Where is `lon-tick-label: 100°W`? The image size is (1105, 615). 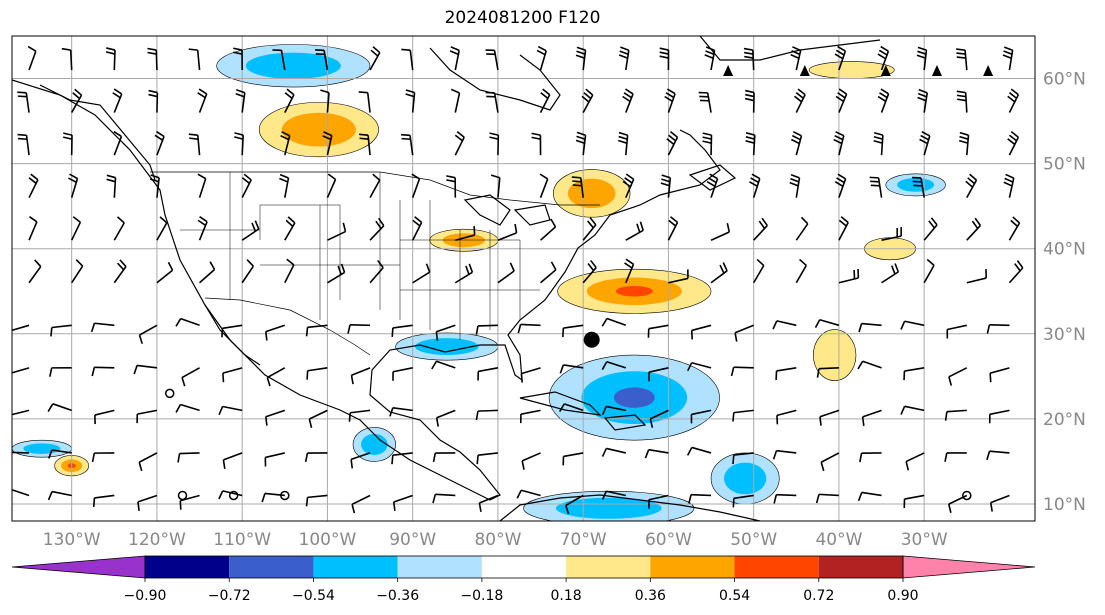
lon-tick-label: 100°W is located at coordinates (328, 540).